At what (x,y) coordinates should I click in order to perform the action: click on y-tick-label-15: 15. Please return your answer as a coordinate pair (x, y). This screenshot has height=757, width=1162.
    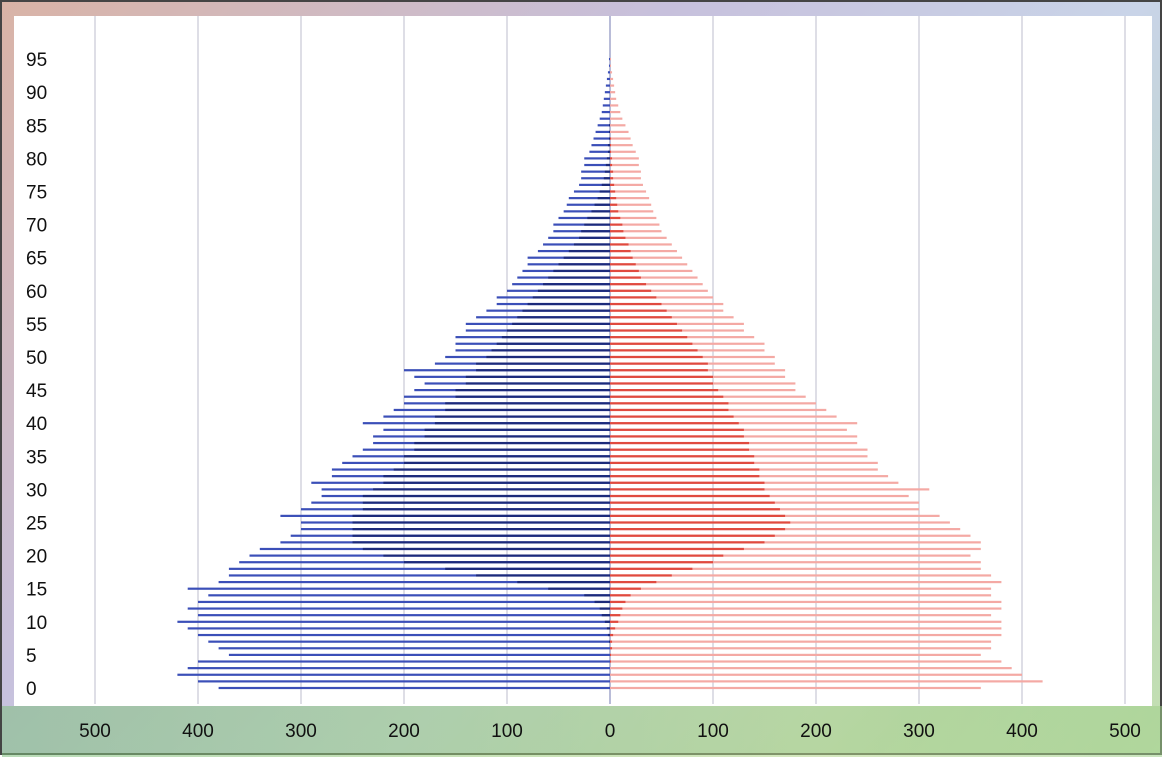
    Looking at the image, I should click on (36, 590).